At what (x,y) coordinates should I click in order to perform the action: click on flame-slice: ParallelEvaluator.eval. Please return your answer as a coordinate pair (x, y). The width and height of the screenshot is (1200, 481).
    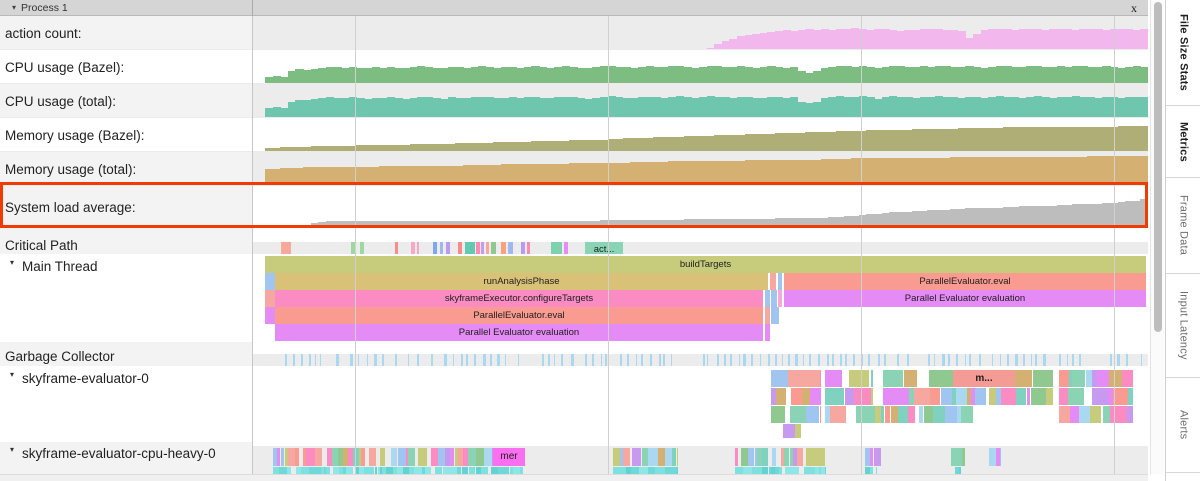
    Looking at the image, I should click on (965, 281).